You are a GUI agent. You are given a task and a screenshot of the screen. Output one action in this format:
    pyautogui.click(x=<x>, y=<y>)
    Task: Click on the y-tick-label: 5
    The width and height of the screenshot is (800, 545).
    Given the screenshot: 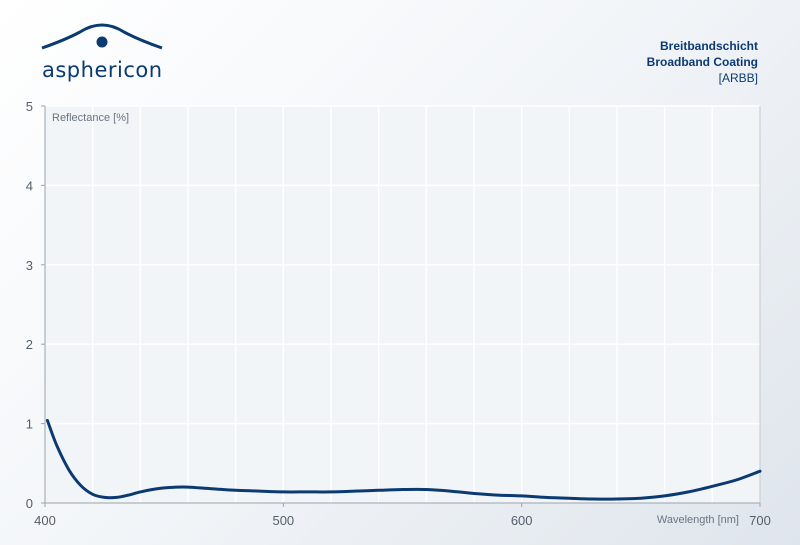 What is the action you would take?
    pyautogui.click(x=29, y=106)
    